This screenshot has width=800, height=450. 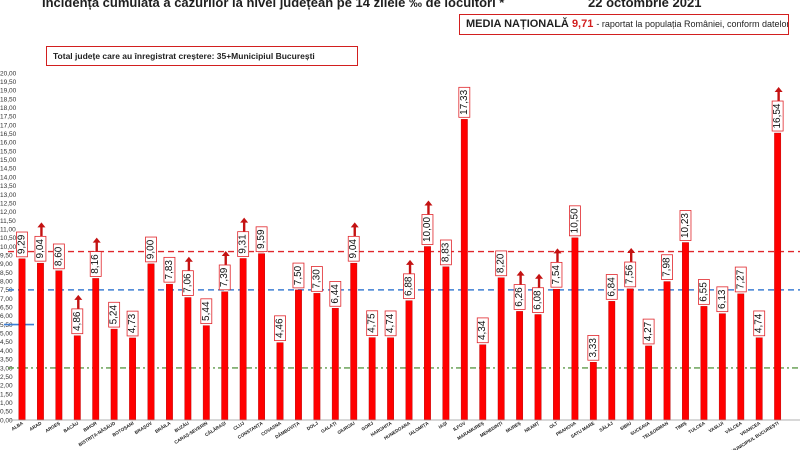 I want to click on data-label: 5,24, so click(x=114, y=315).